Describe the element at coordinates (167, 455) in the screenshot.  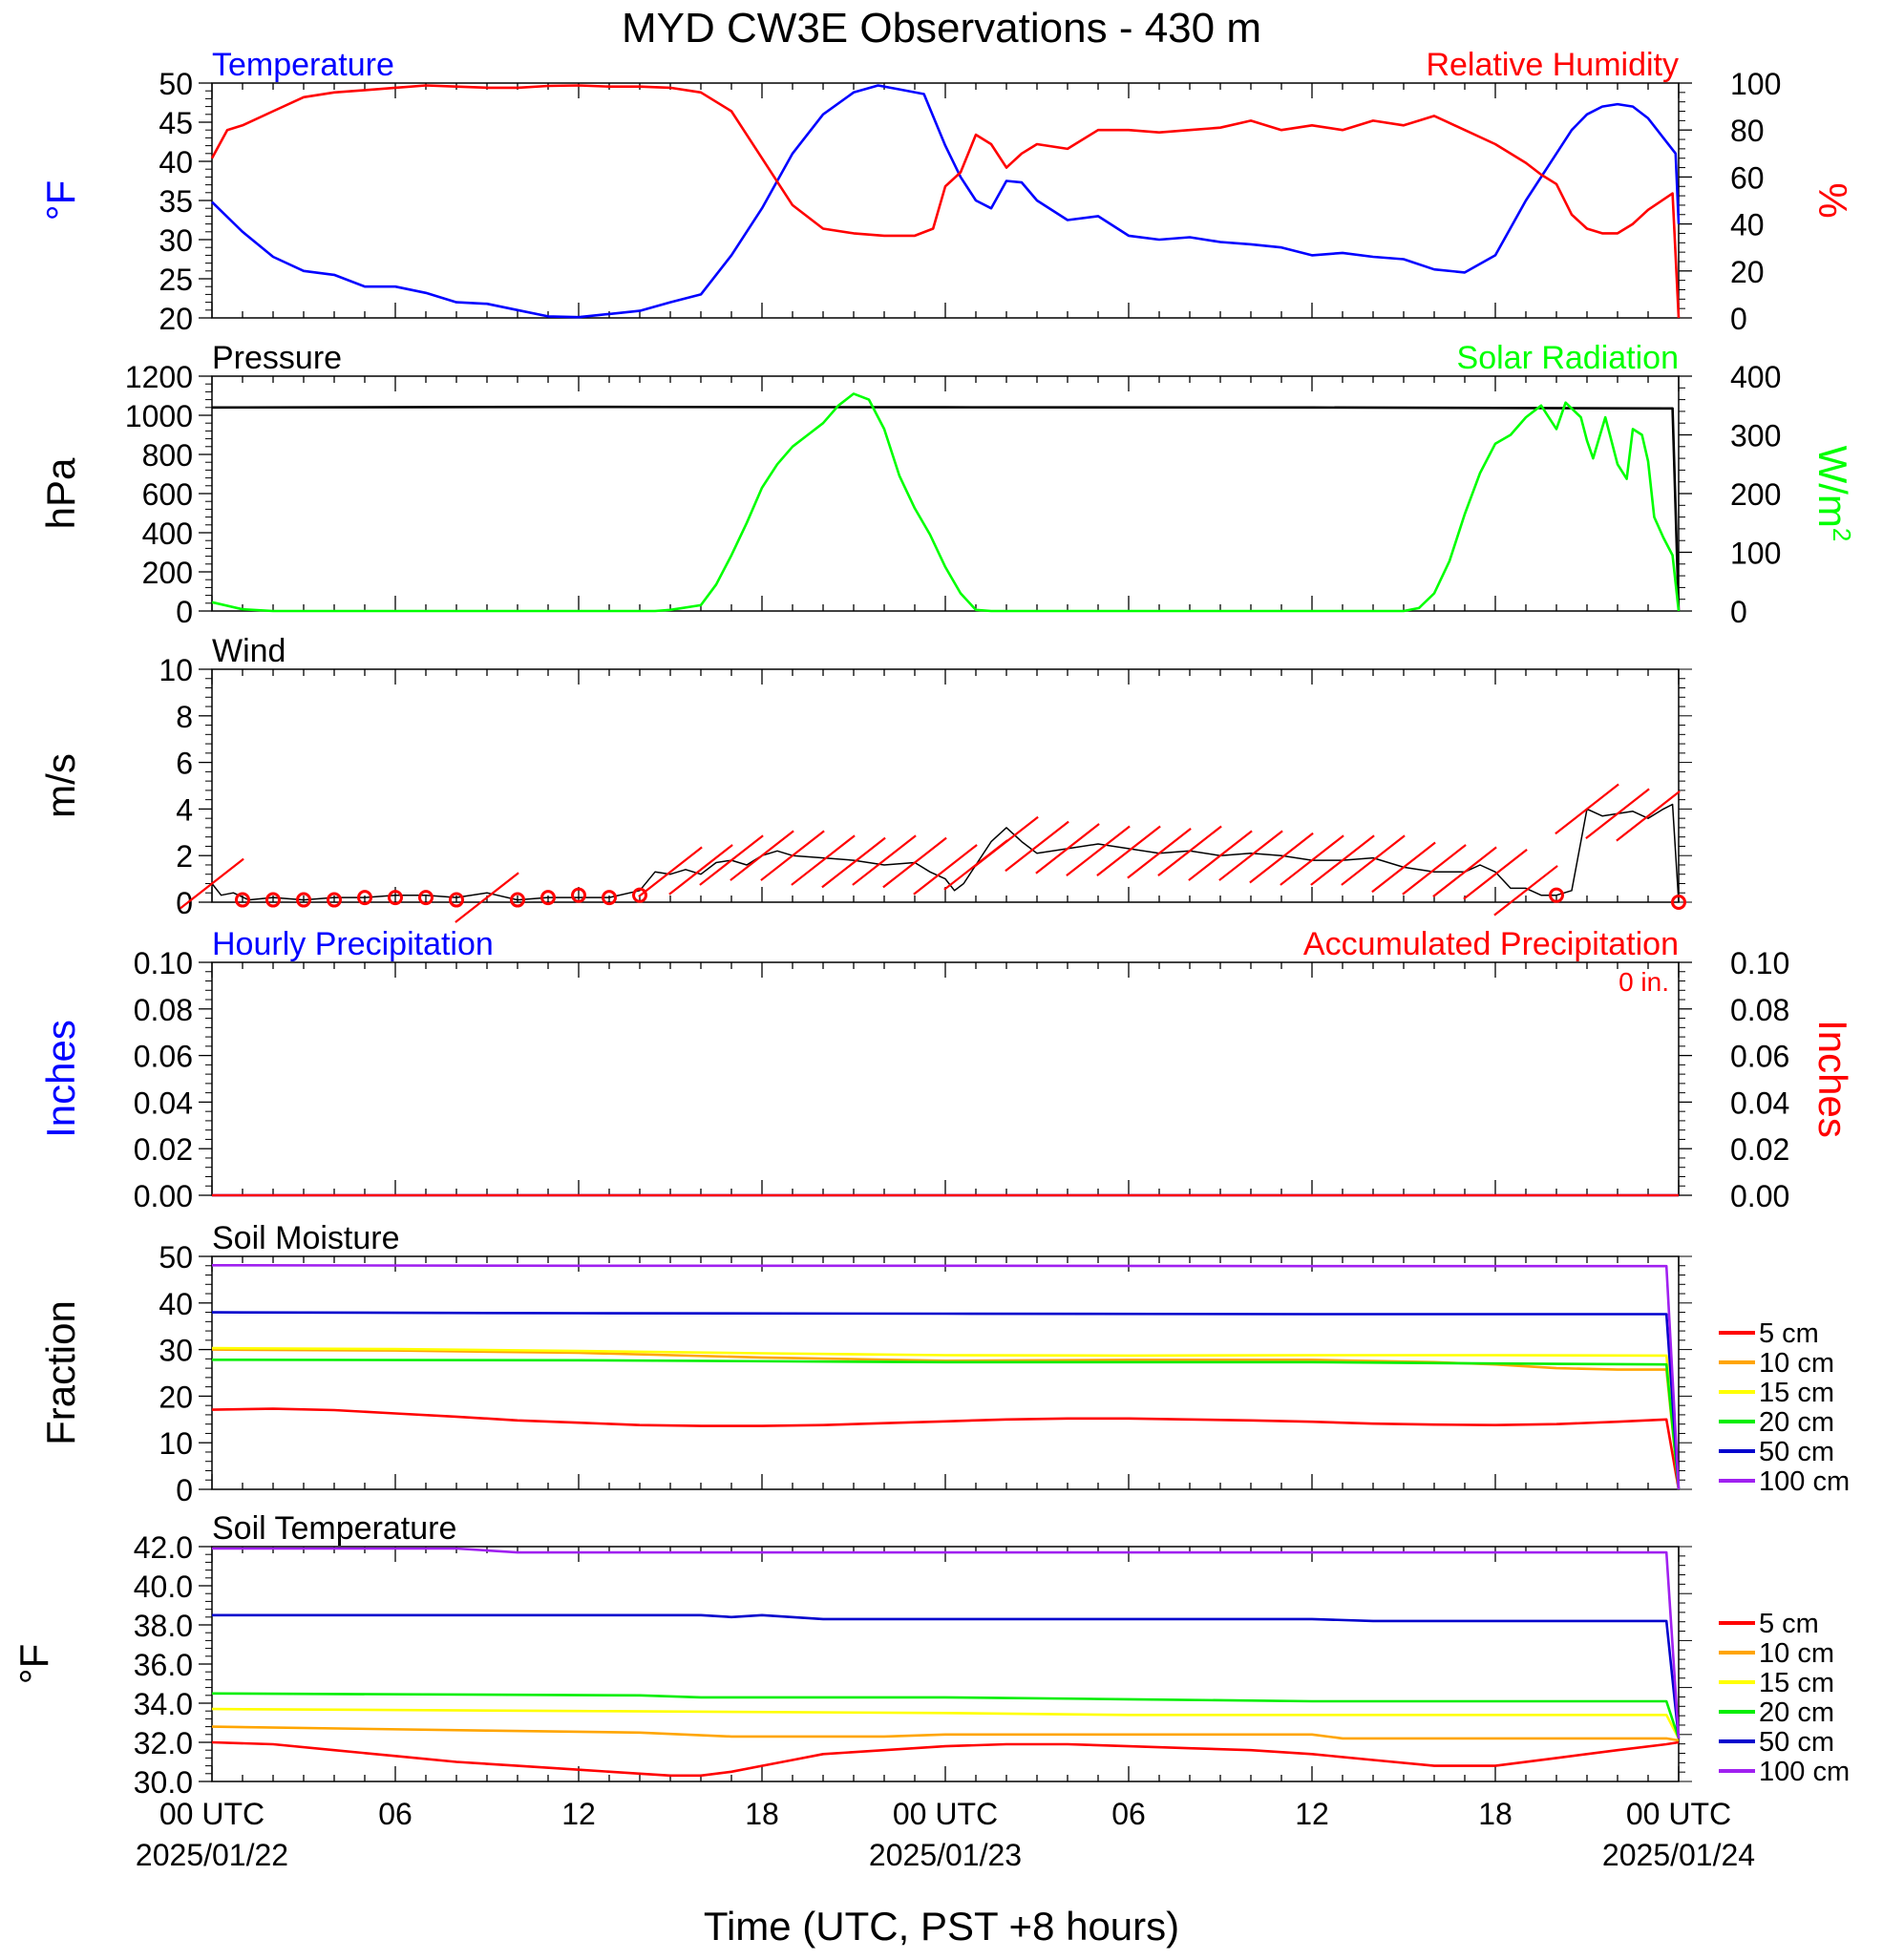
I see `y-left-tick-label: 800` at that location.